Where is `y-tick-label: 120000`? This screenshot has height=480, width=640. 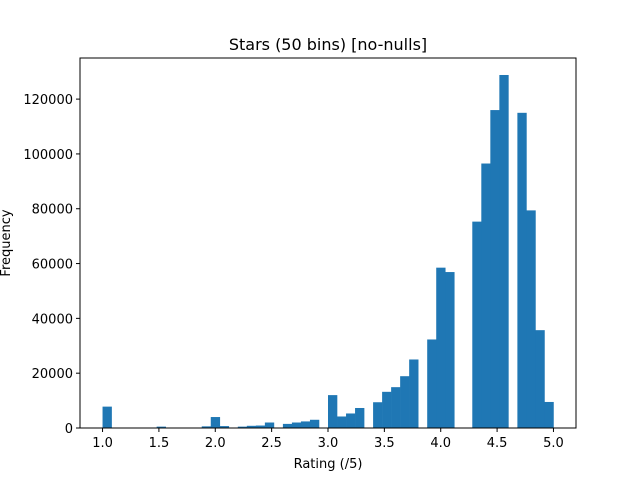 y-tick-label: 120000 is located at coordinates (48, 100).